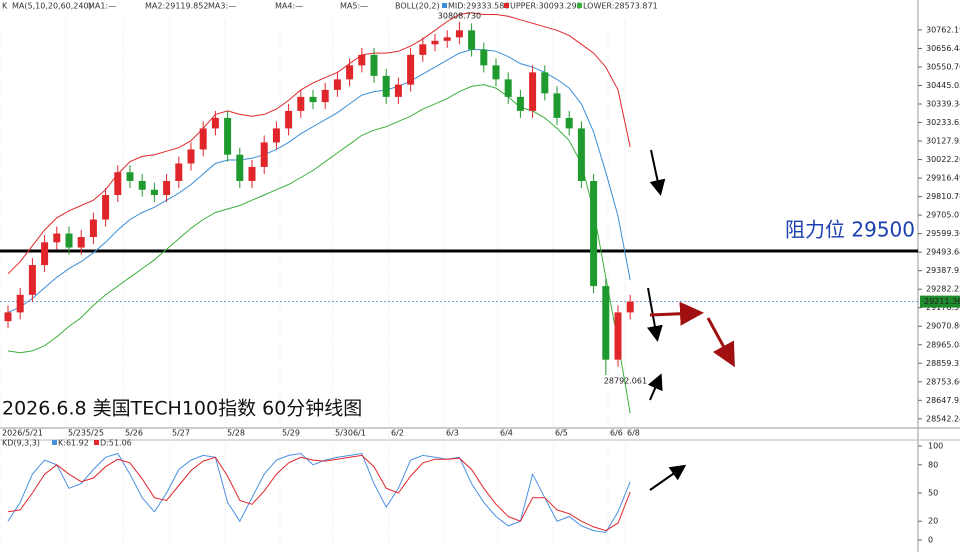 Image resolution: width=960 pixels, height=552 pixels. Describe the element at coordinates (943, 196) in the screenshot. I see `y-tick-label: 29810.78` at that location.